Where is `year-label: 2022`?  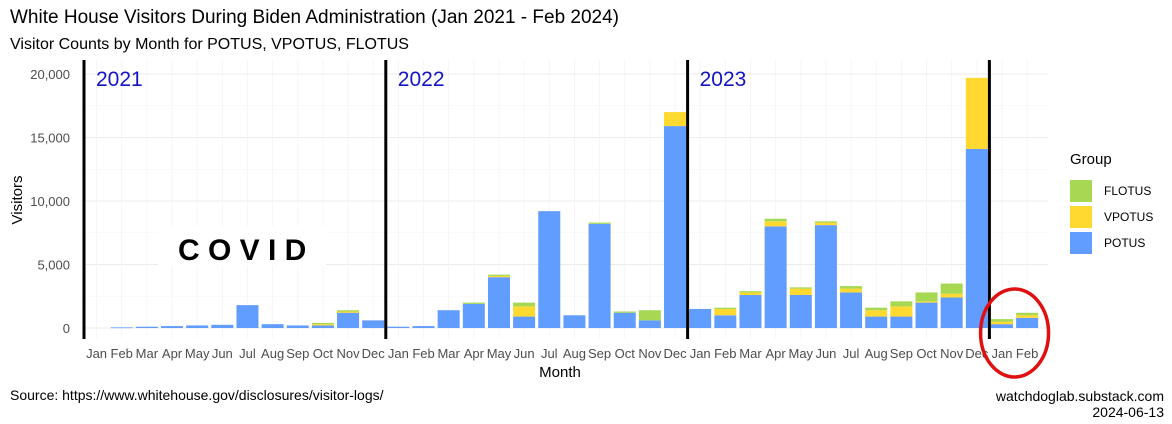 year-label: 2022 is located at coordinates (421, 79).